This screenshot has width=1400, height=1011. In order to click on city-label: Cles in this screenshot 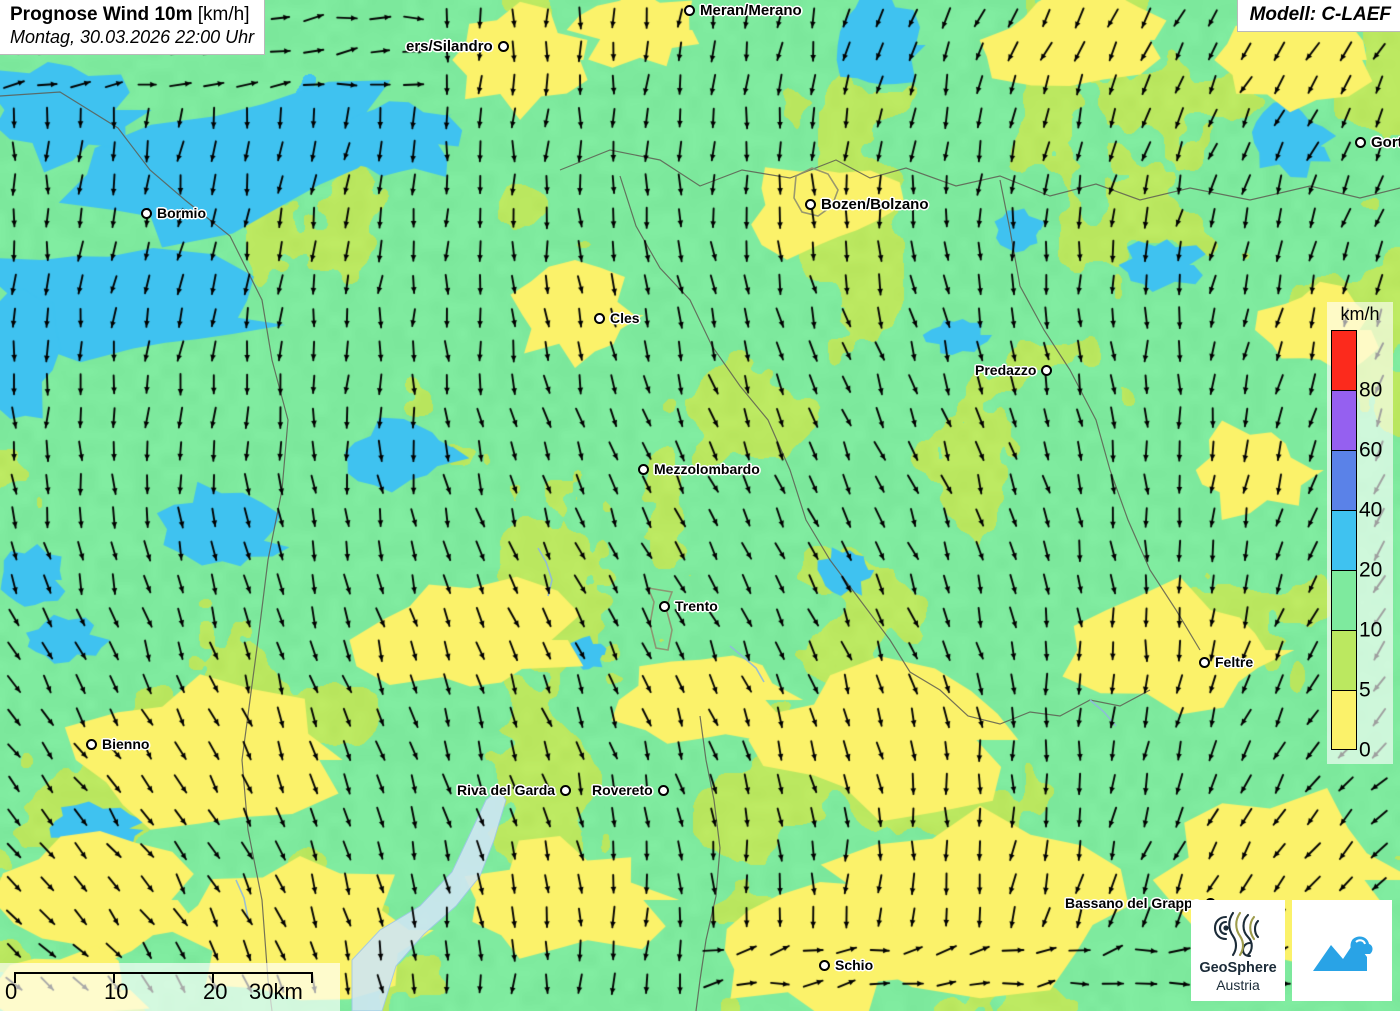, I will do `click(625, 318)`.